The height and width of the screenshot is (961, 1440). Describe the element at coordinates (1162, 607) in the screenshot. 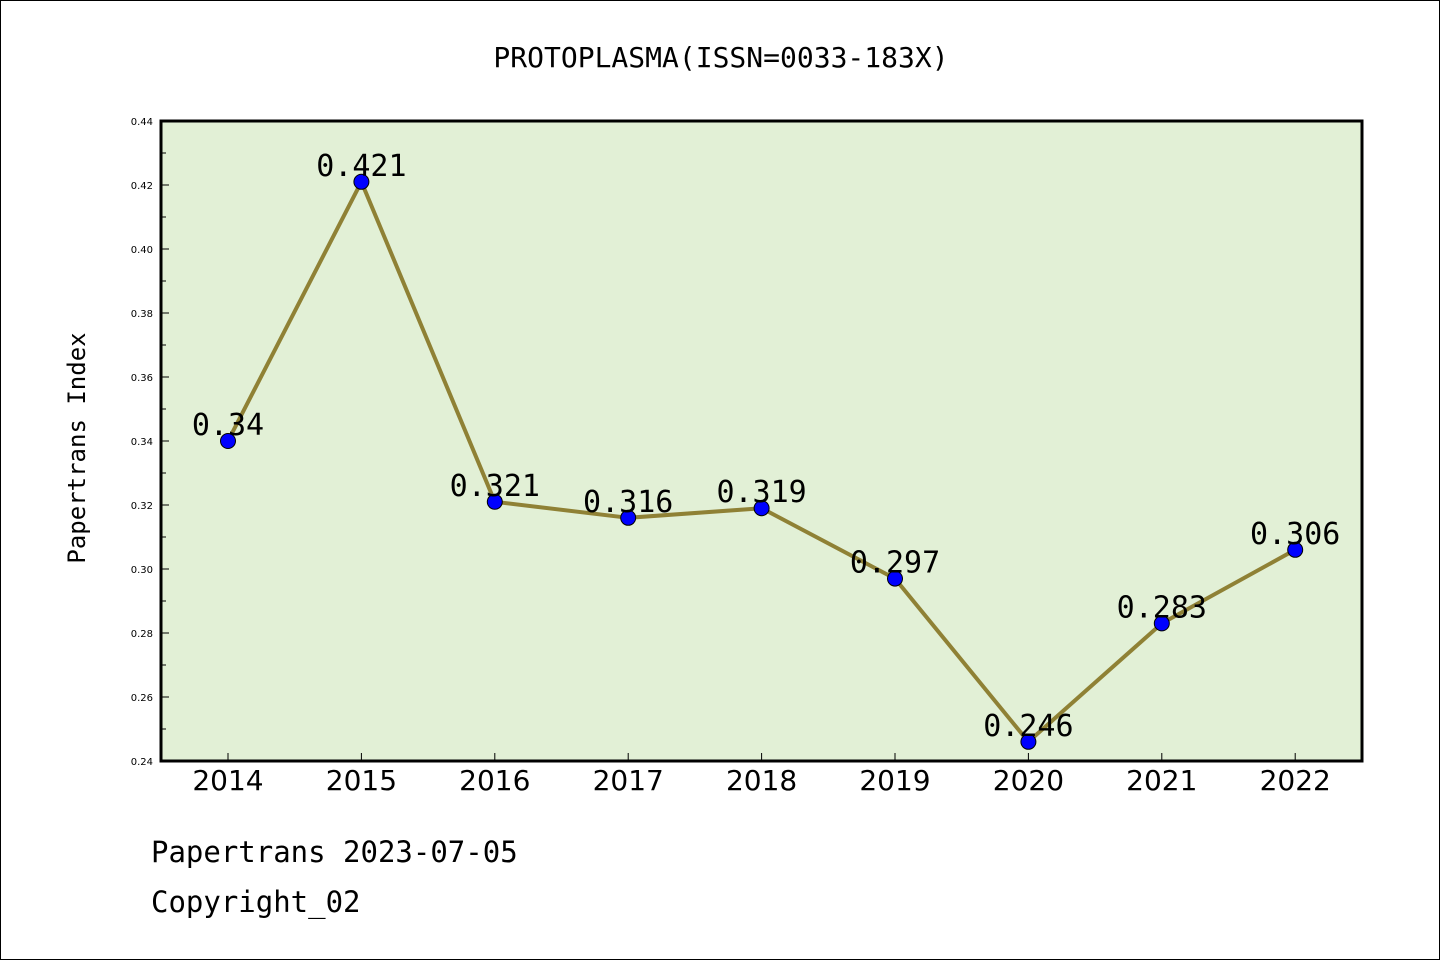

I see `data-label: 0.283` at that location.